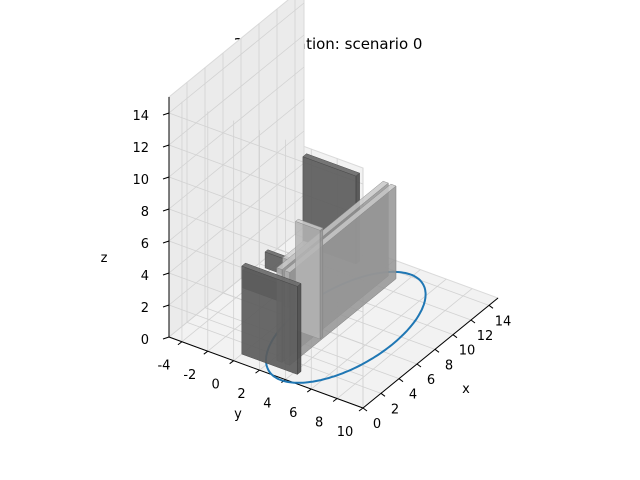  Describe the element at coordinates (266, 372) in the screenshot. I see `y-axis-line` at that location.